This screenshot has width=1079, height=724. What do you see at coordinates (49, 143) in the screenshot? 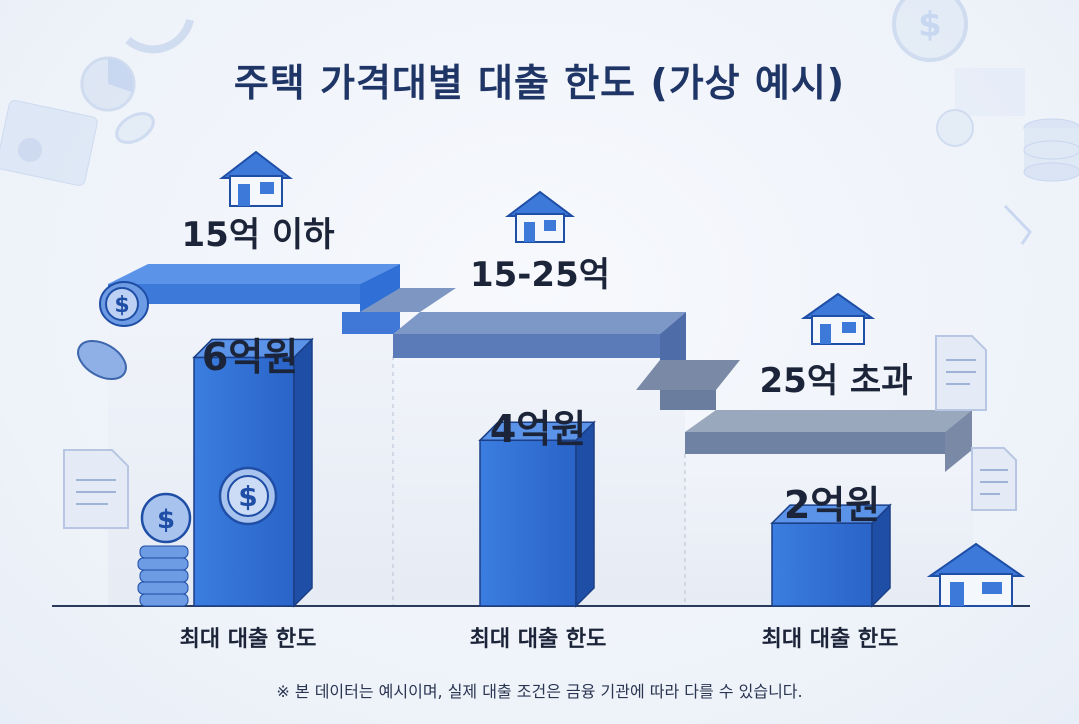
I see `banknote-icon` at bounding box center [49, 143].